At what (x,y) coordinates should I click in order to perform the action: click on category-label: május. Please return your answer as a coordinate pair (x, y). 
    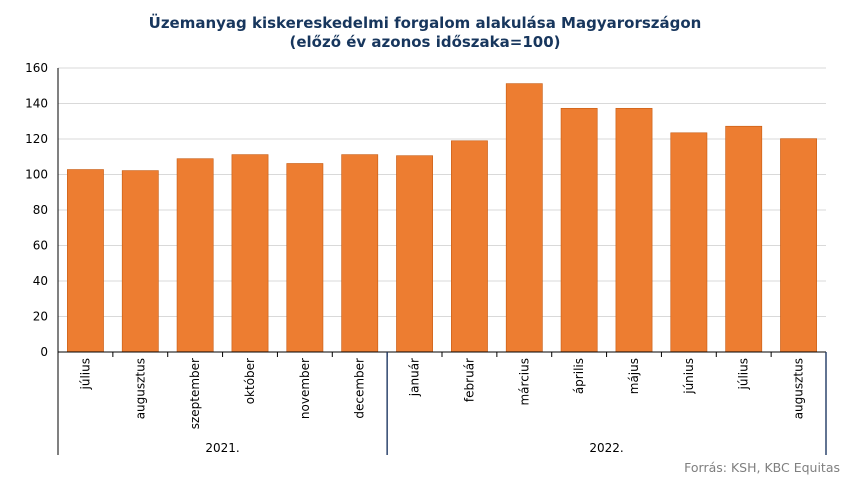
    Looking at the image, I should click on (634, 376).